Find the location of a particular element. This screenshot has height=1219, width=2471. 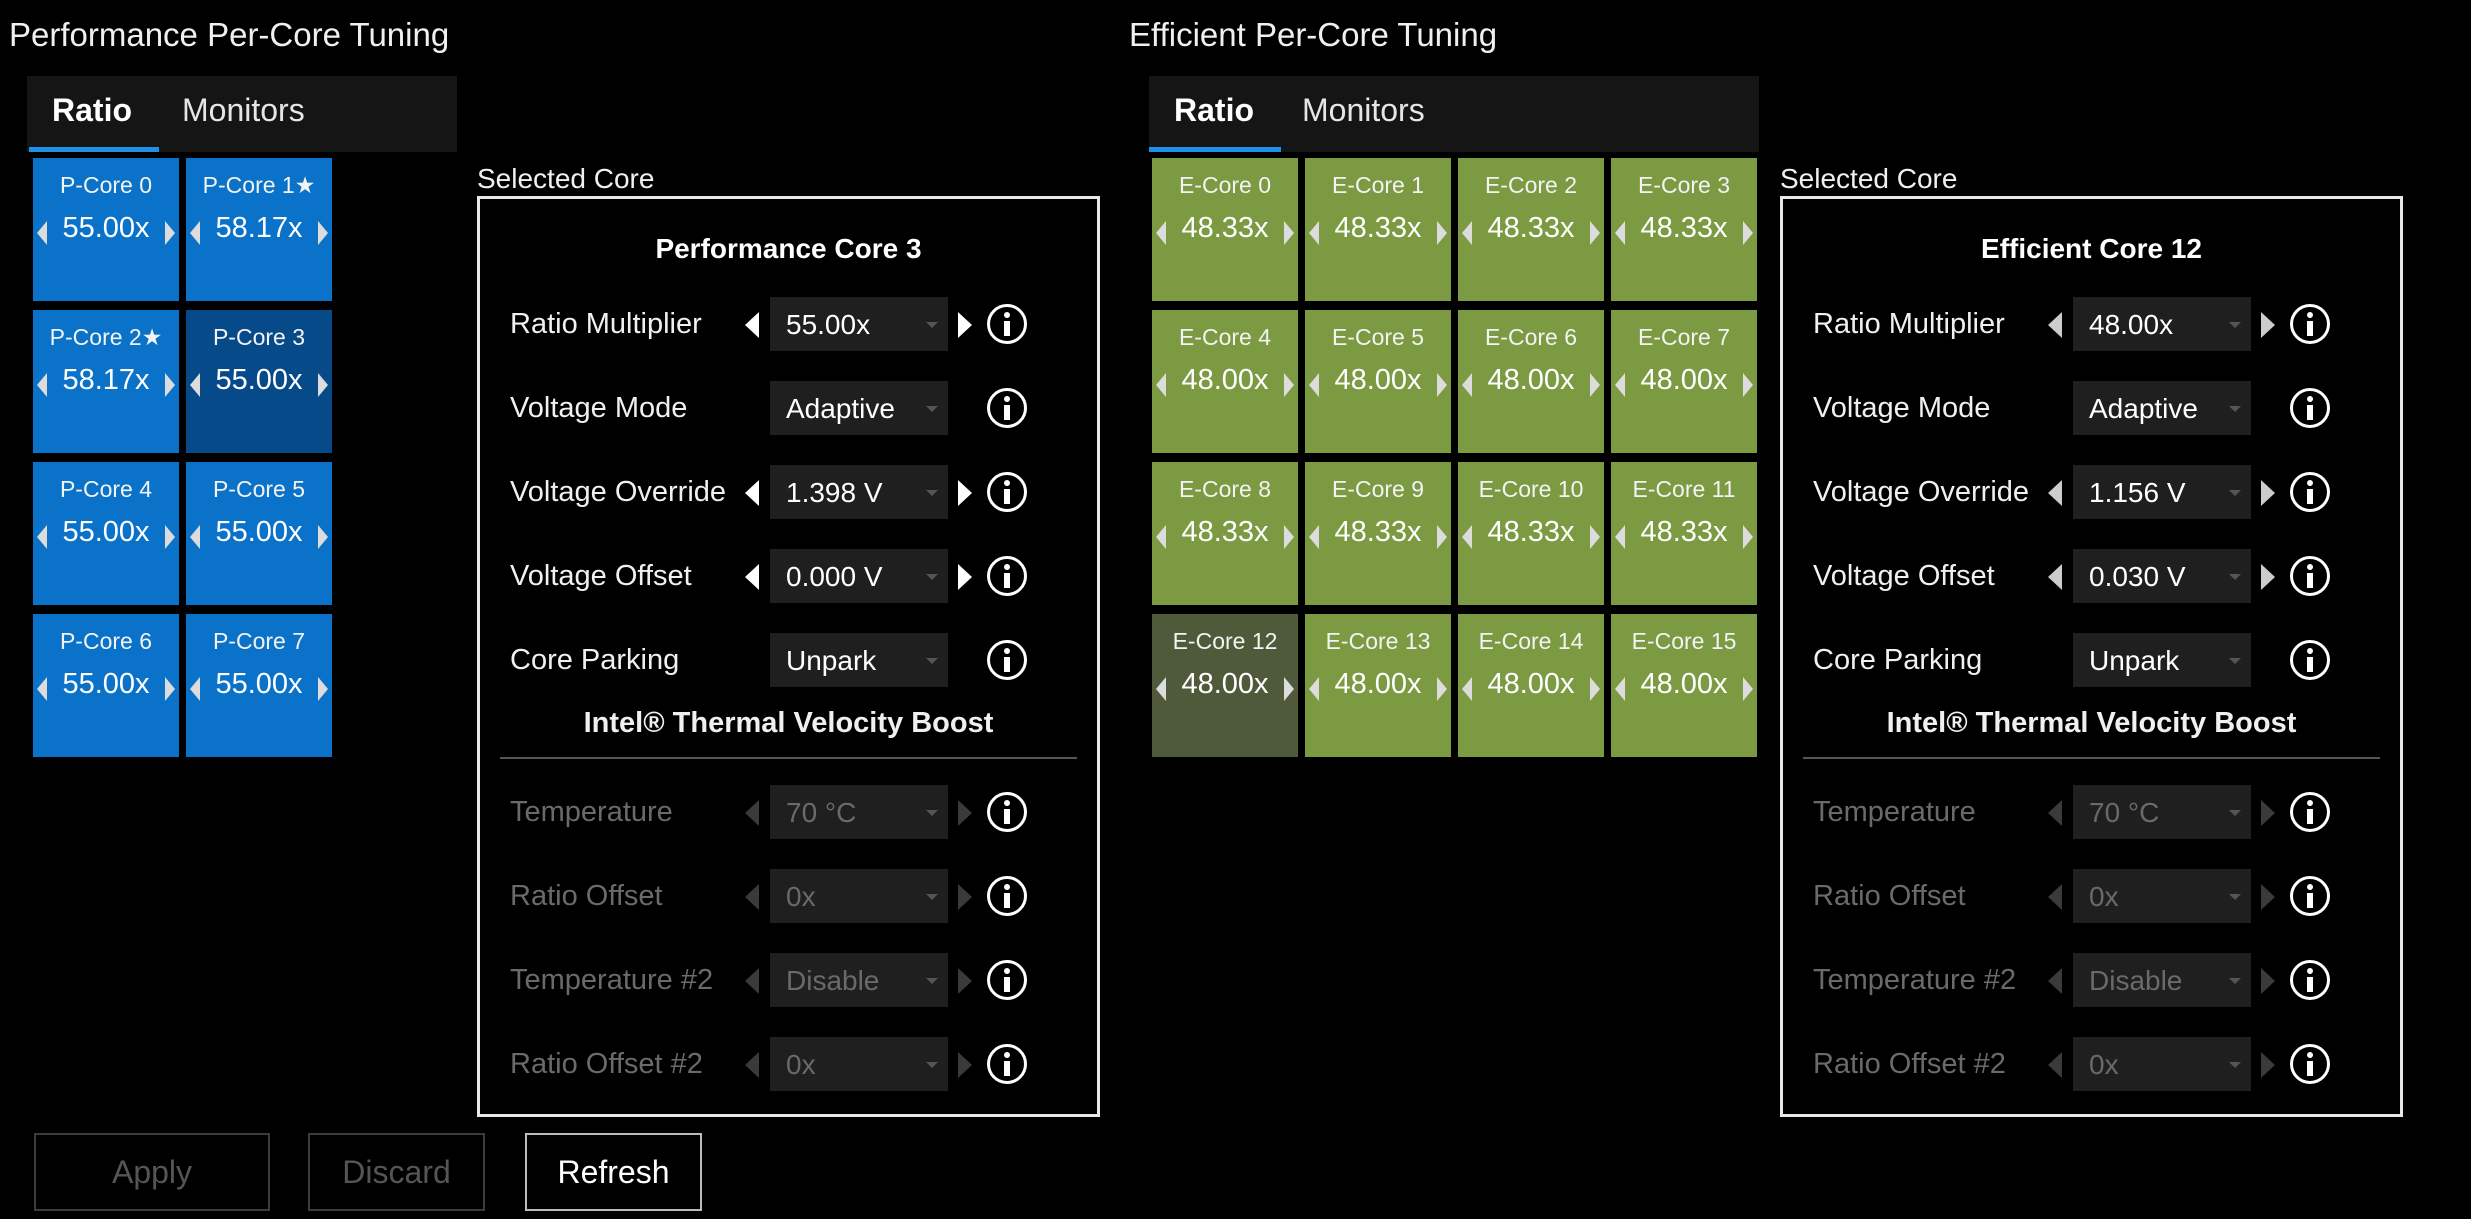

e-core-tile: E-Core 2 48.33x is located at coordinates (1531, 229).